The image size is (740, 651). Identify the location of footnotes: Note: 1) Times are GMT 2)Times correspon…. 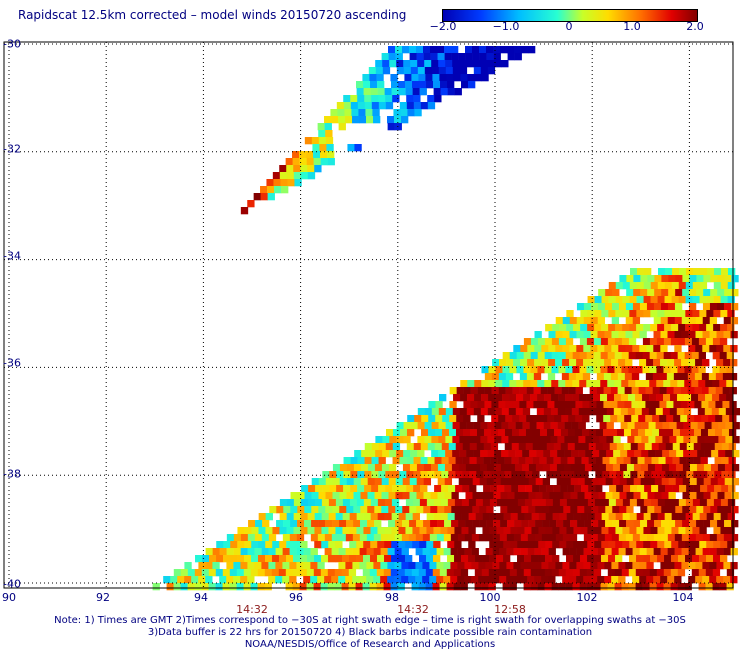
(370, 633).